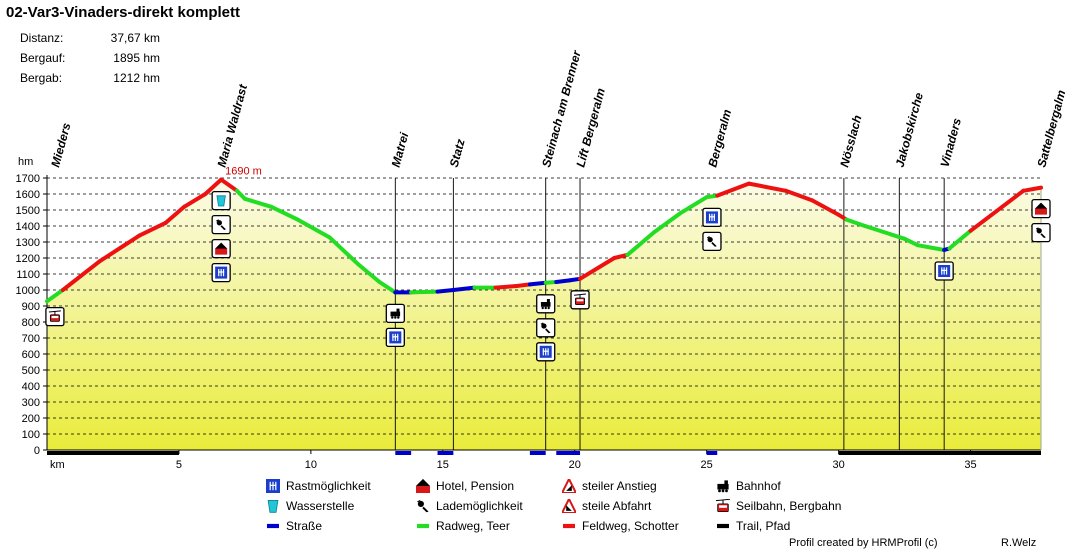  I want to click on legend-label: Radweg, Teer, so click(473, 526).